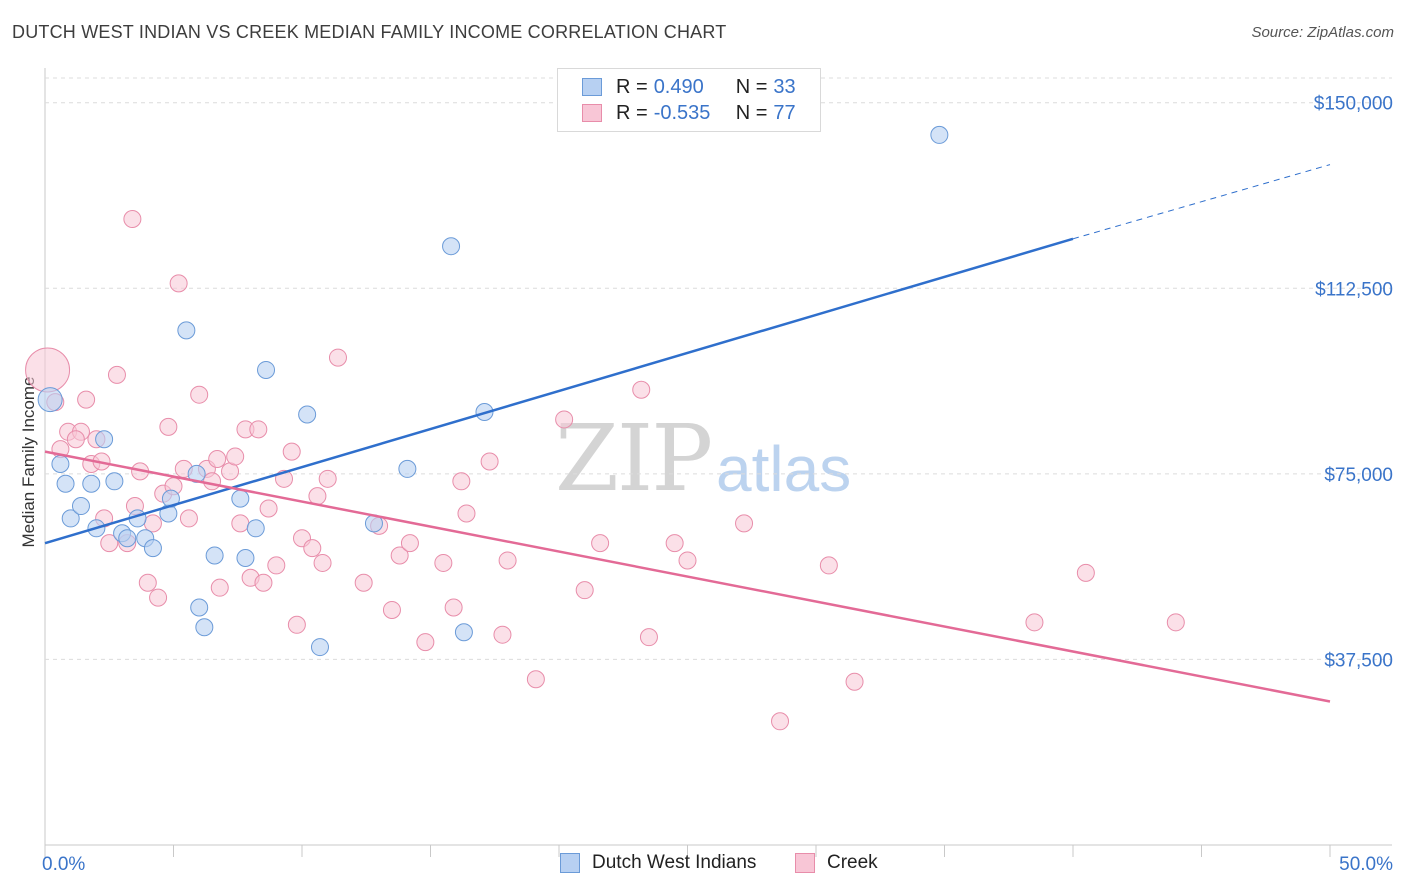  I want to click on x-tick-label: 50.0%, so click(1366, 864).